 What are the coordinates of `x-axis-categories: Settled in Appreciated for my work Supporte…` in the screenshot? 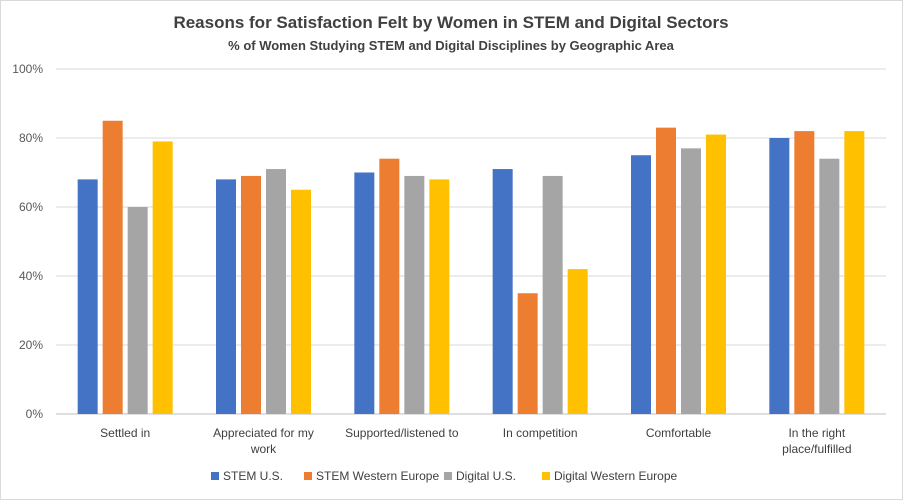 It's located at (475, 441).